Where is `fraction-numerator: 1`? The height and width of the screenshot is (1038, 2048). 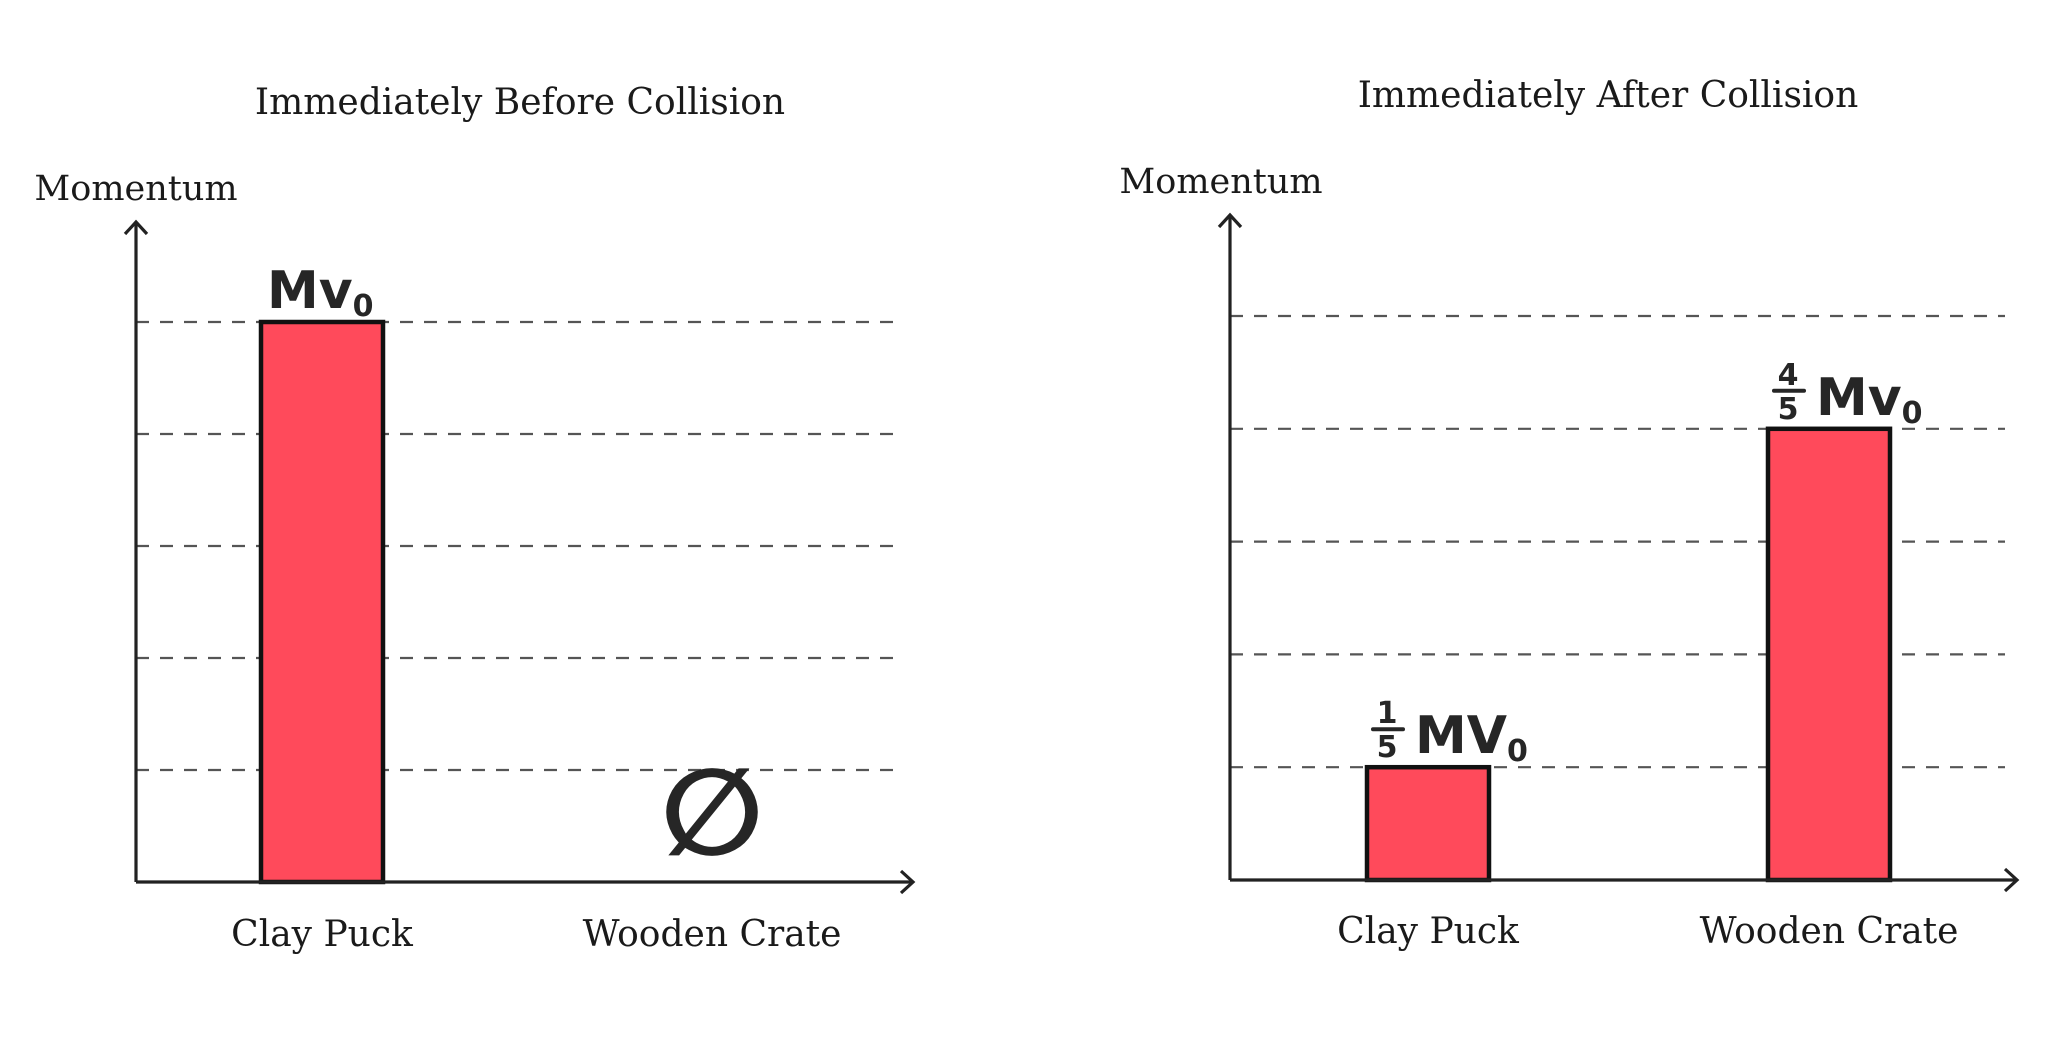 fraction-numerator: 1 is located at coordinates (1387, 713).